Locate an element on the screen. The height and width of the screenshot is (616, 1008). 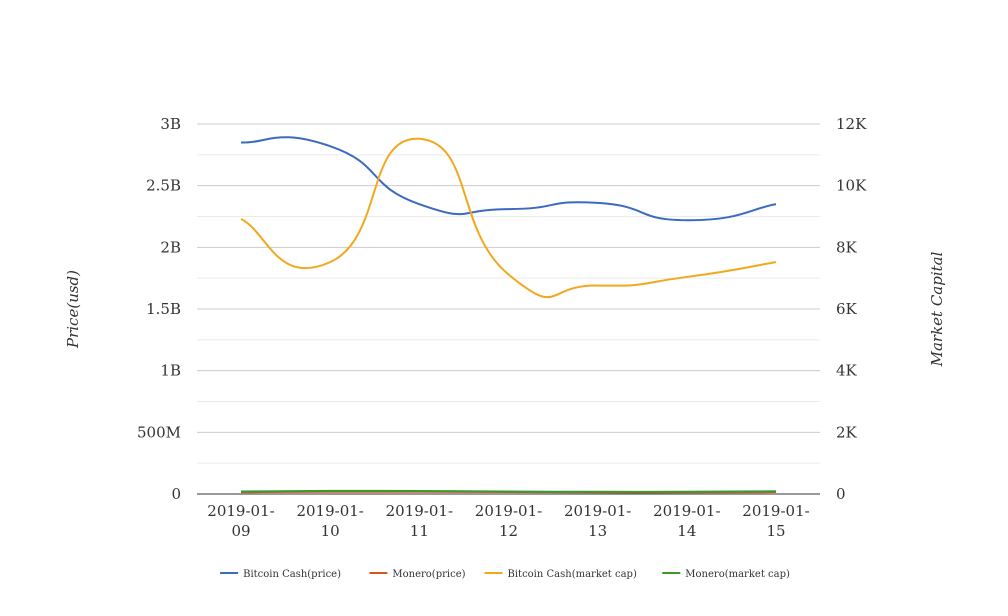
right-tick-label: 12K is located at coordinates (851, 124).